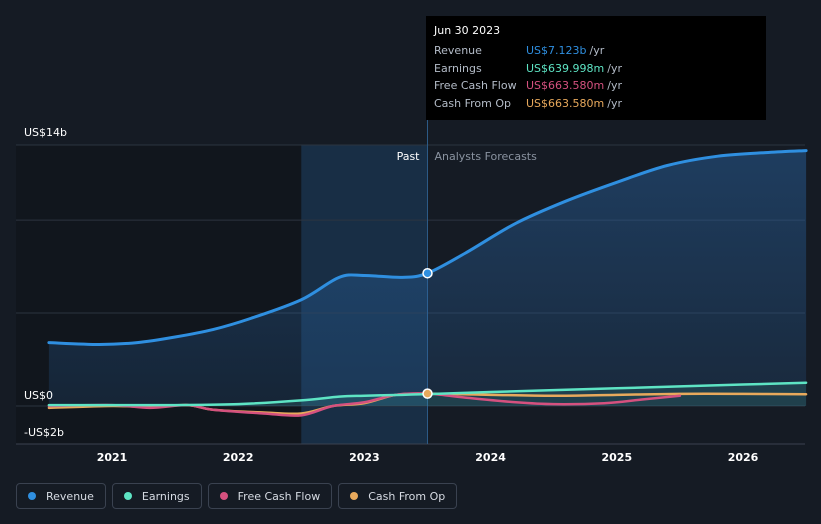 Image resolution: width=821 pixels, height=524 pixels. Describe the element at coordinates (556, 51) in the screenshot. I see `tooltip-value: US$7.123b` at that location.